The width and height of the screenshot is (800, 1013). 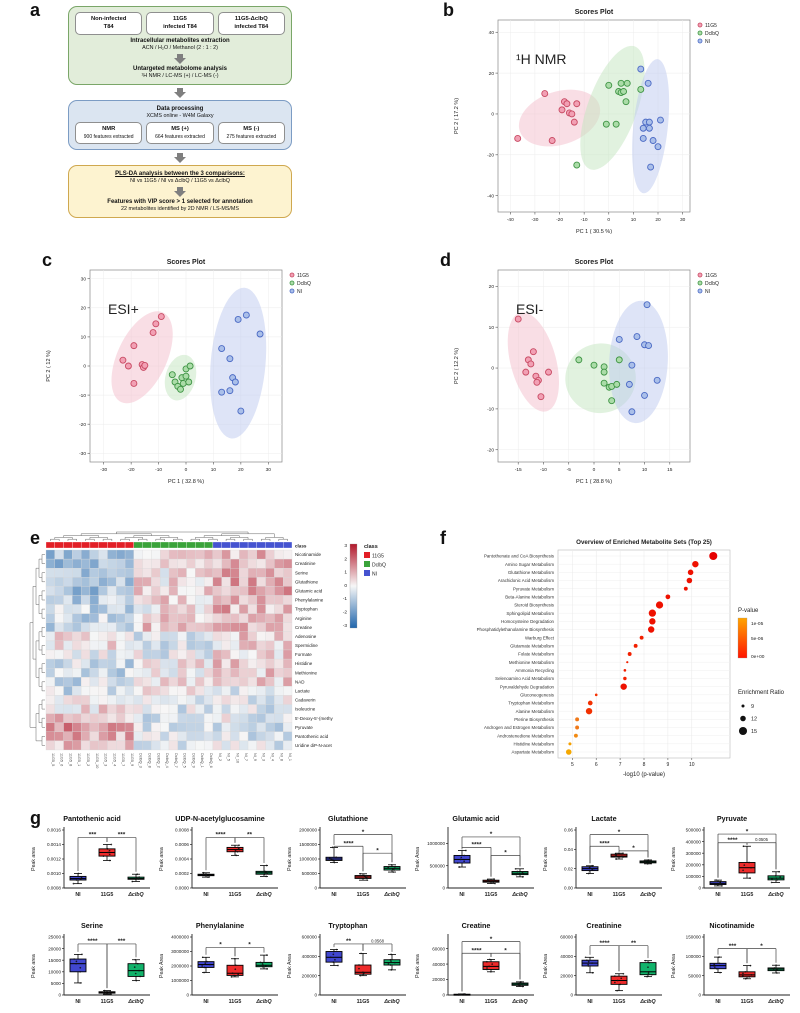 What do you see at coordinates (305, 563) in the screenshot?
I see `svg-text: Creatinine` at bounding box center [305, 563].